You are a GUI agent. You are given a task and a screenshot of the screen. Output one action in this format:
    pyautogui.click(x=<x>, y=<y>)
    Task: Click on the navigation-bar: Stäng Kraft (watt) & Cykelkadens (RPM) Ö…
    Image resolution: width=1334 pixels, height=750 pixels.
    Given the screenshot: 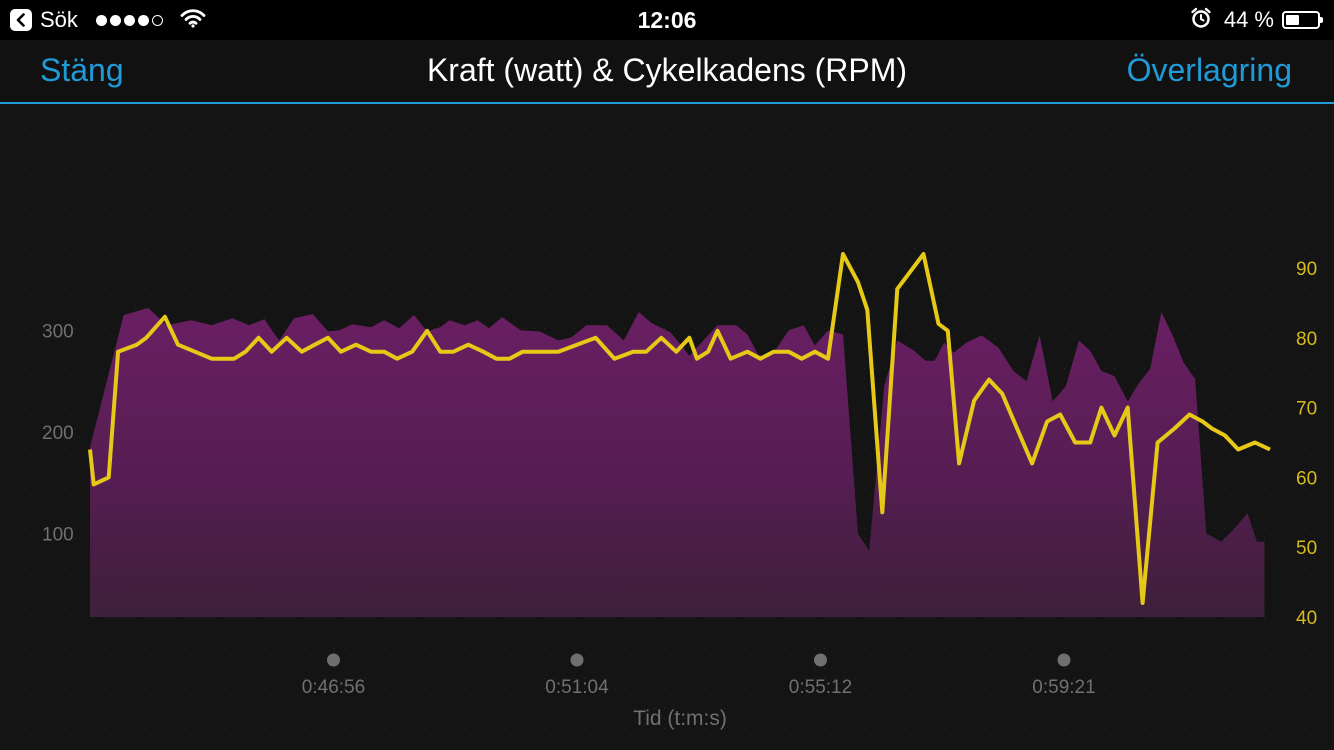 What is the action you would take?
    pyautogui.click(x=667, y=72)
    